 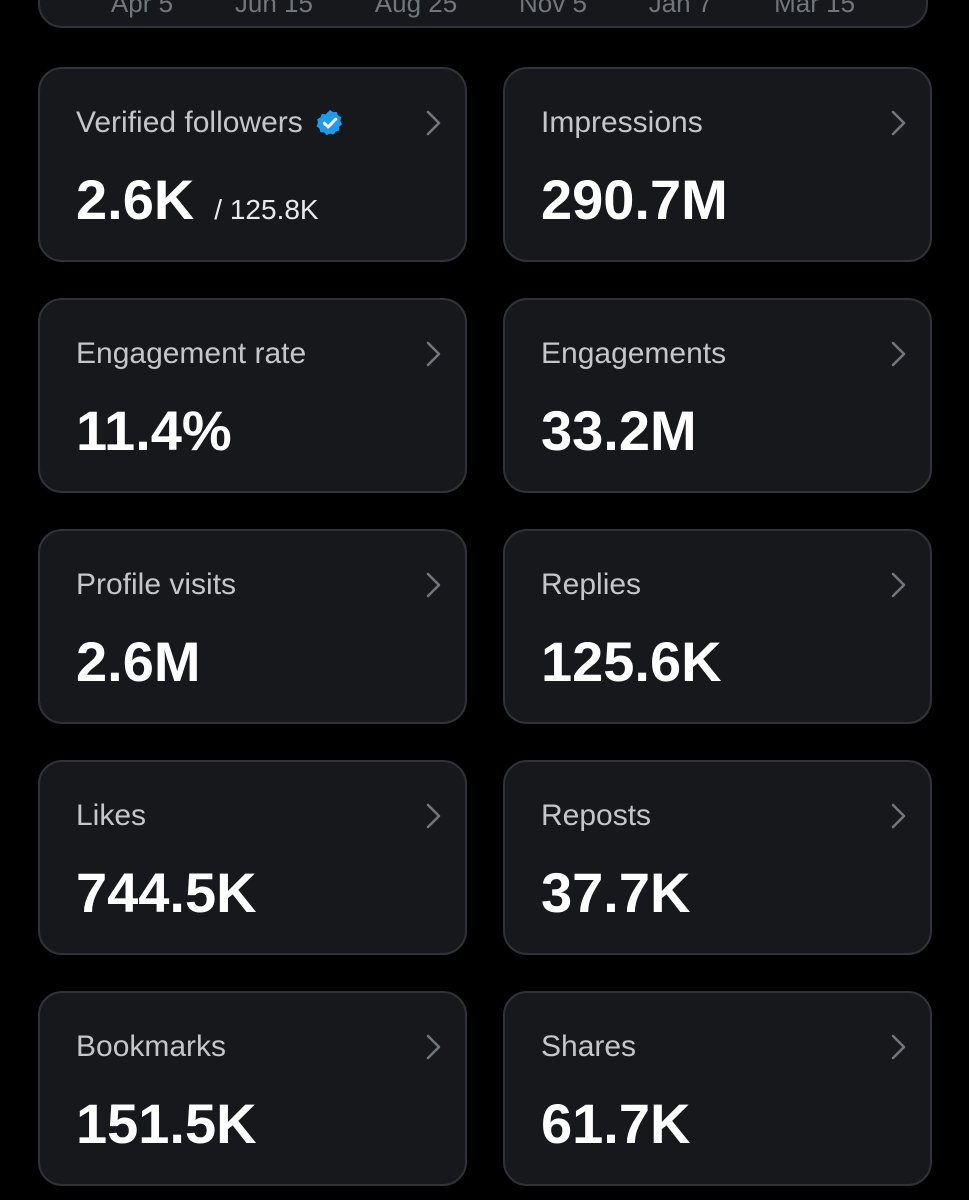 What do you see at coordinates (252, 857) in the screenshot?
I see `metric-card-likes: Likes 744.5K` at bounding box center [252, 857].